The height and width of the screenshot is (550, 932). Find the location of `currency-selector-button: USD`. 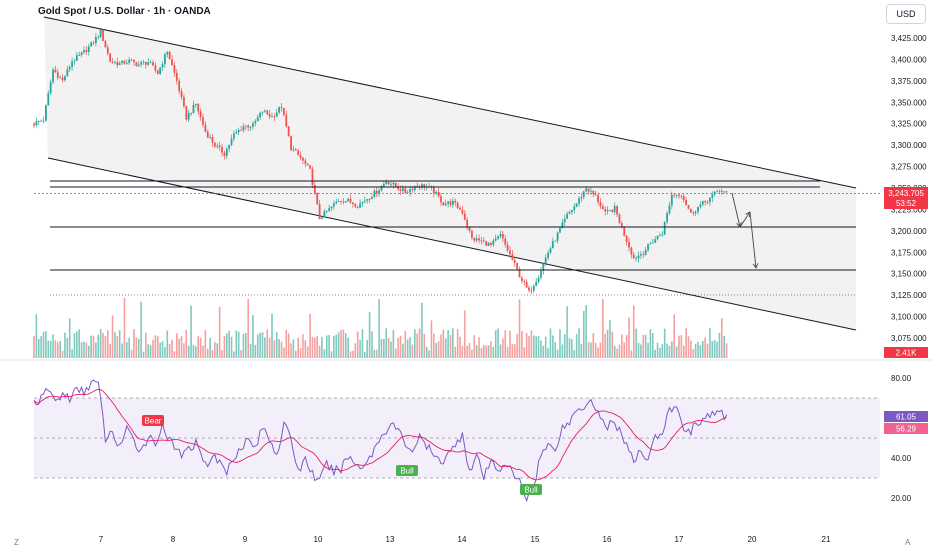

currency-selector-button: USD is located at coordinates (906, 14).